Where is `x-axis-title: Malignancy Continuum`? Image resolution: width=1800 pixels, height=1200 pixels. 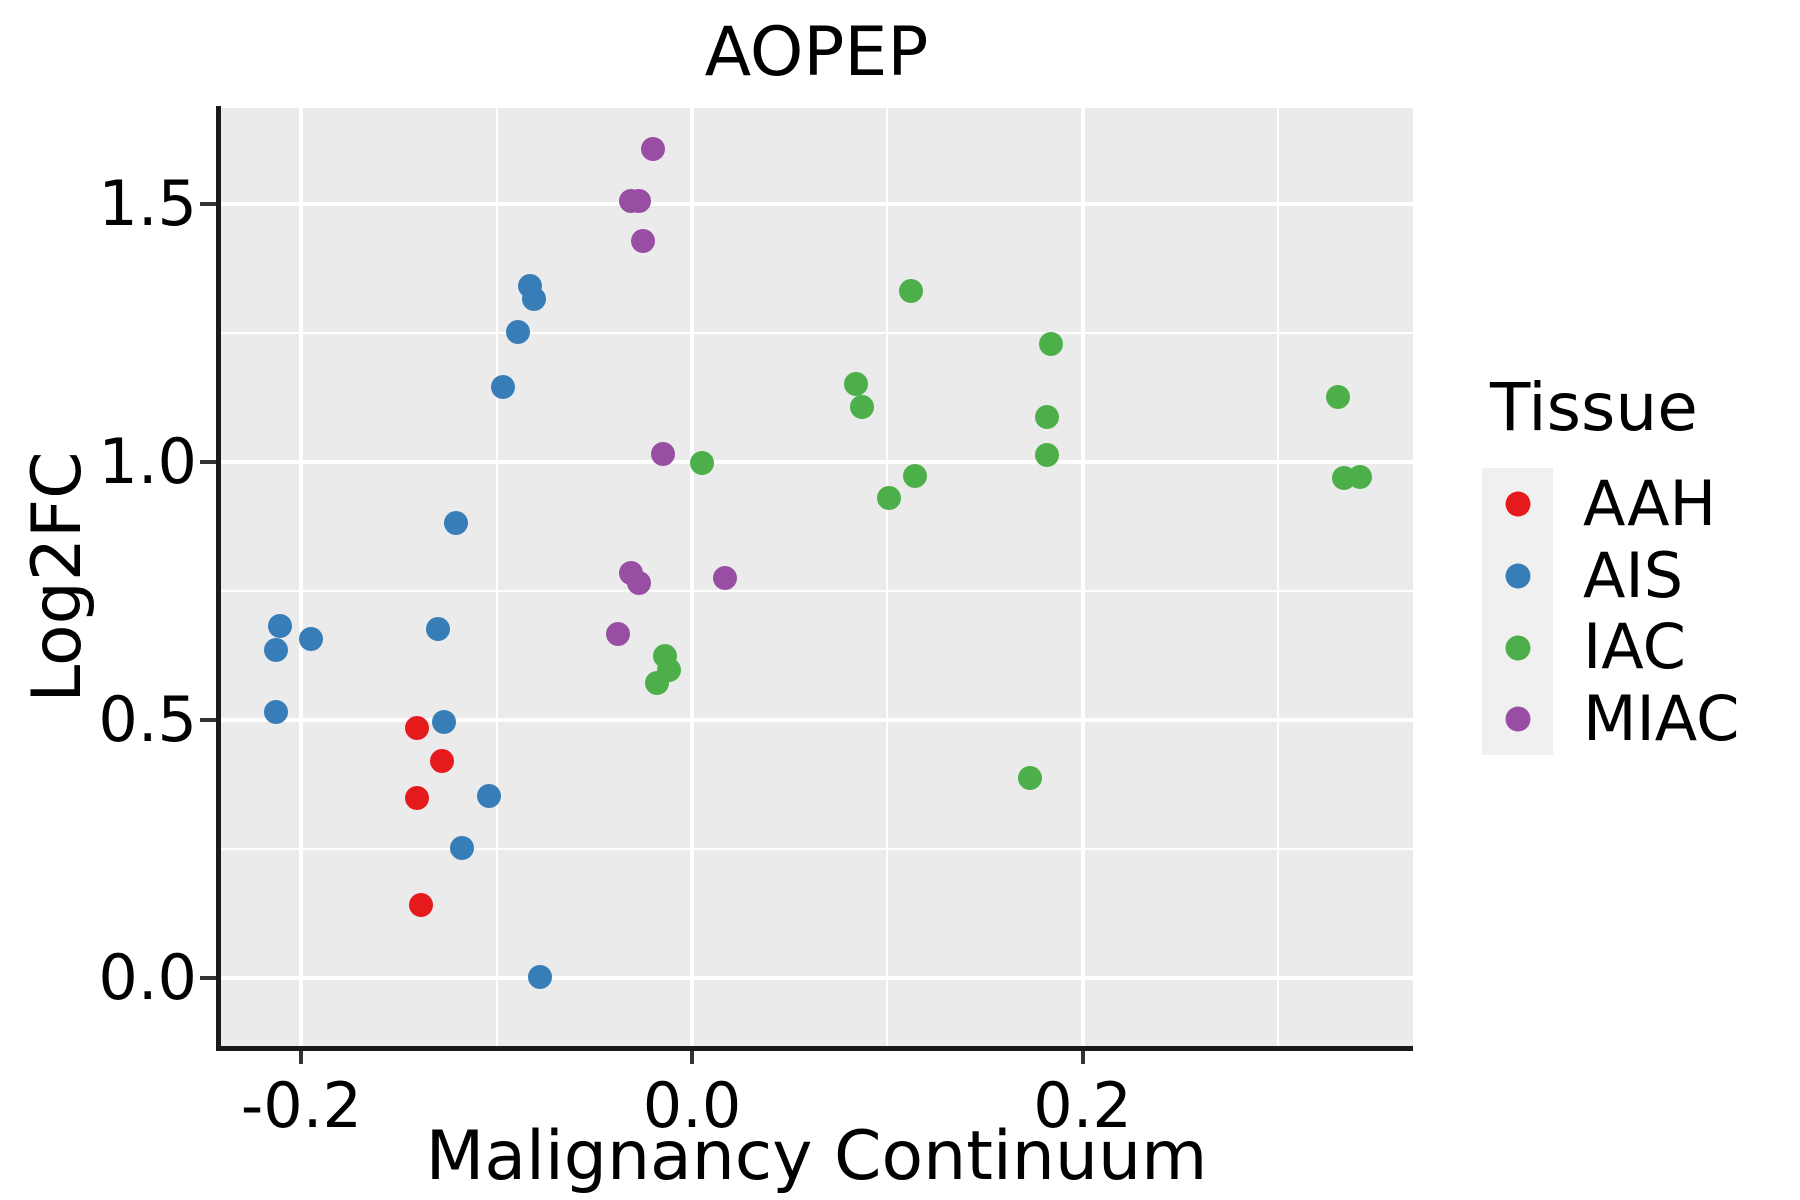 x-axis-title: Malignancy Continuum is located at coordinates (816, 1156).